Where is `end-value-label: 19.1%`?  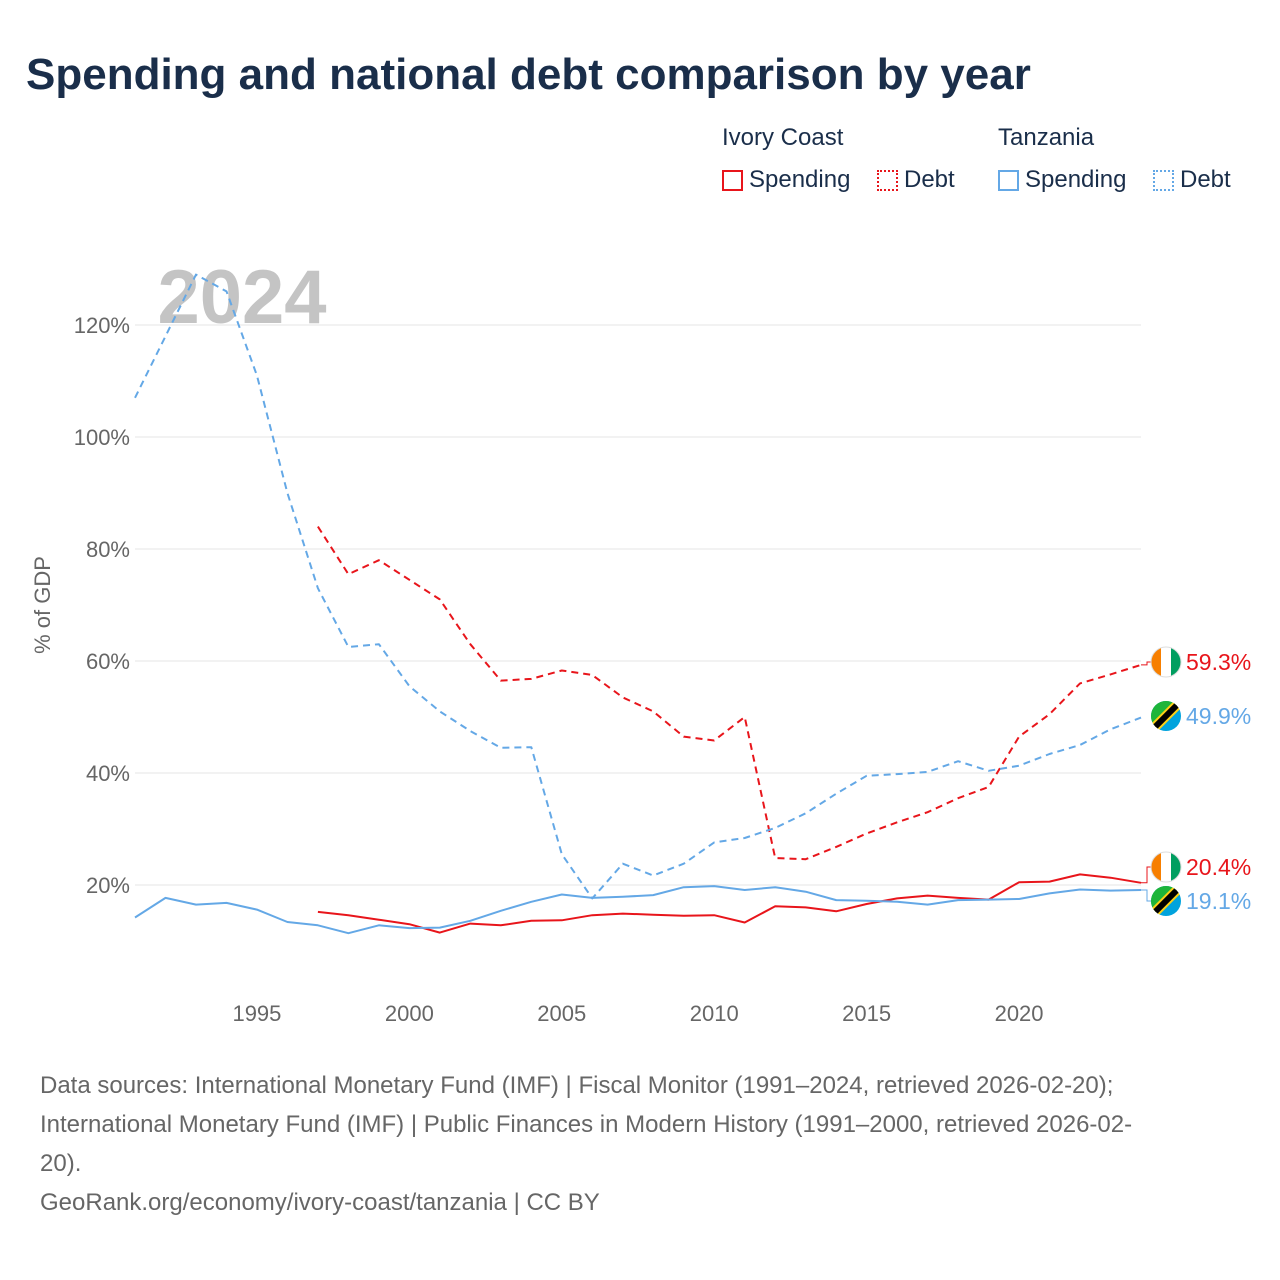
end-value-label: 19.1% is located at coordinates (1218, 901).